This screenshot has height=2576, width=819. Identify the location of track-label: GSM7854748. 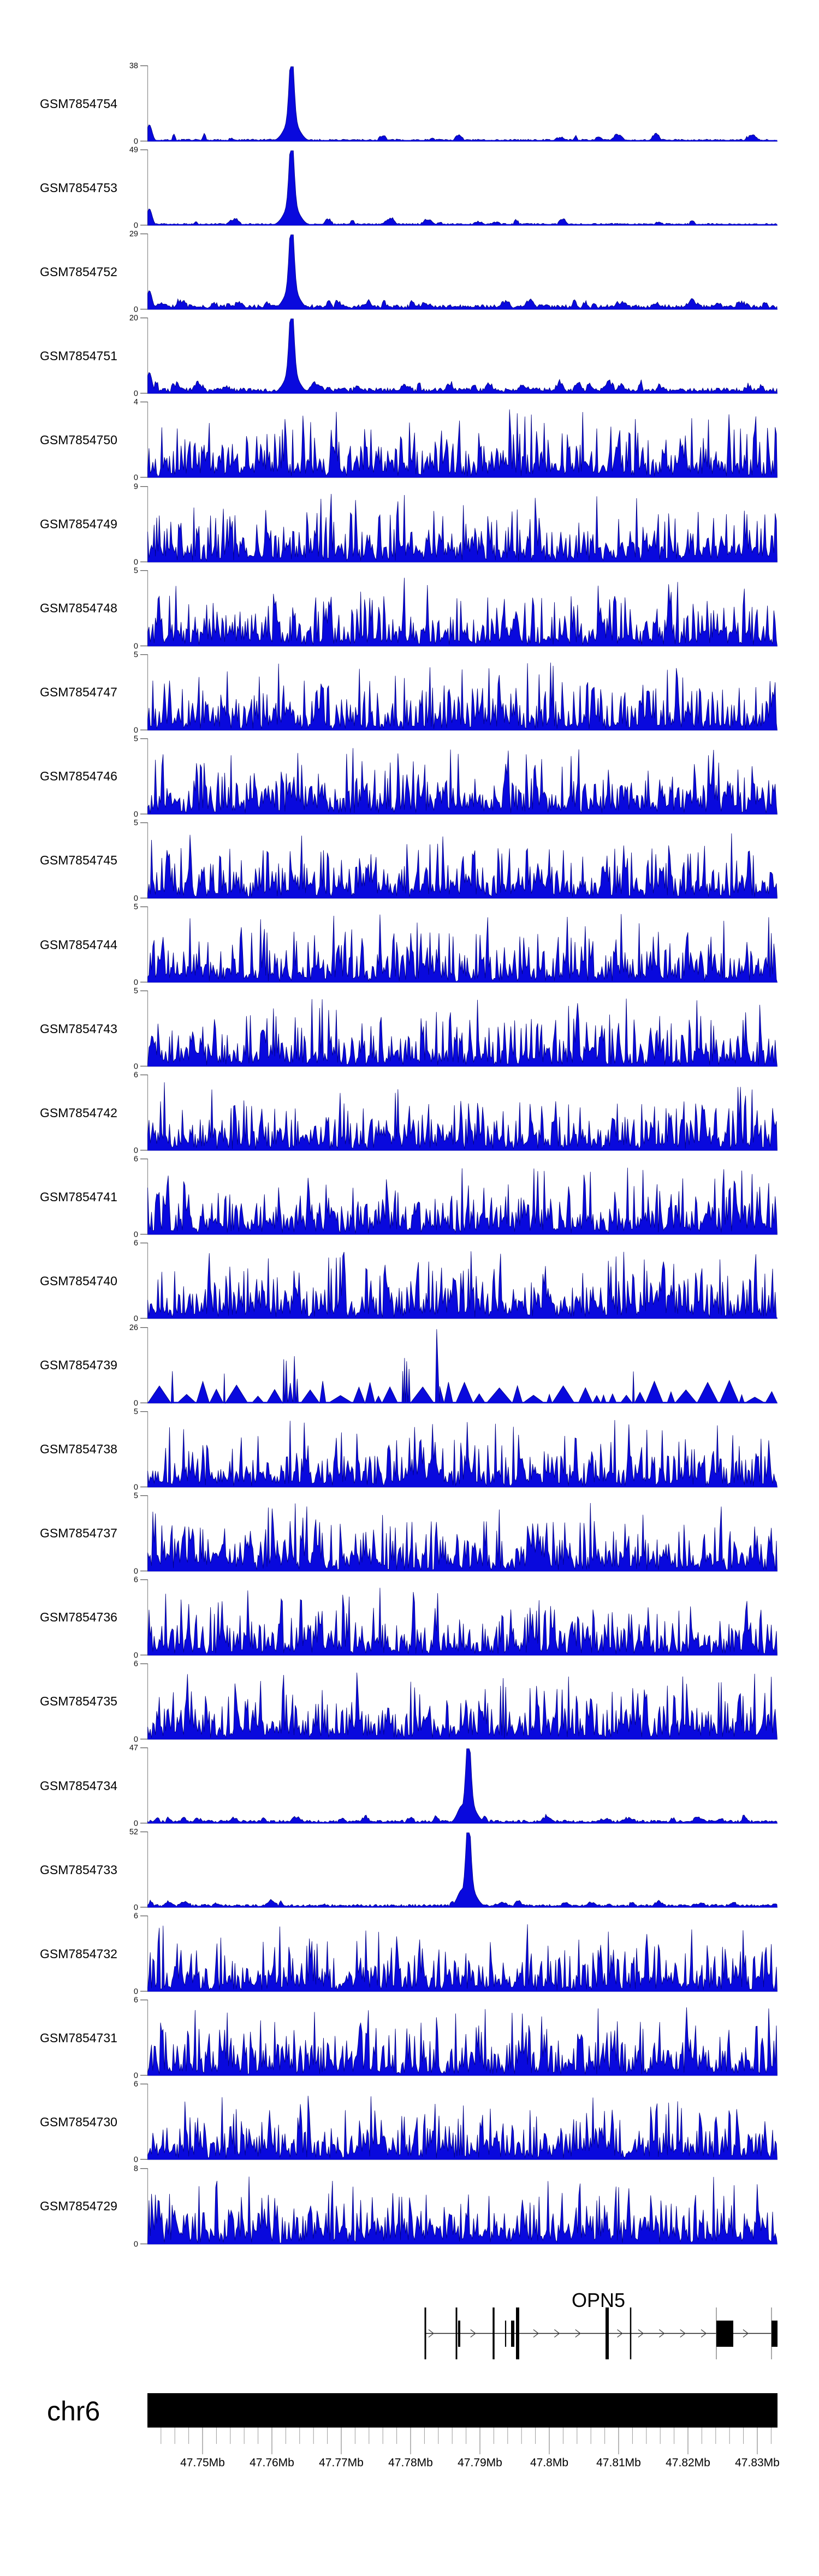
(79, 608).